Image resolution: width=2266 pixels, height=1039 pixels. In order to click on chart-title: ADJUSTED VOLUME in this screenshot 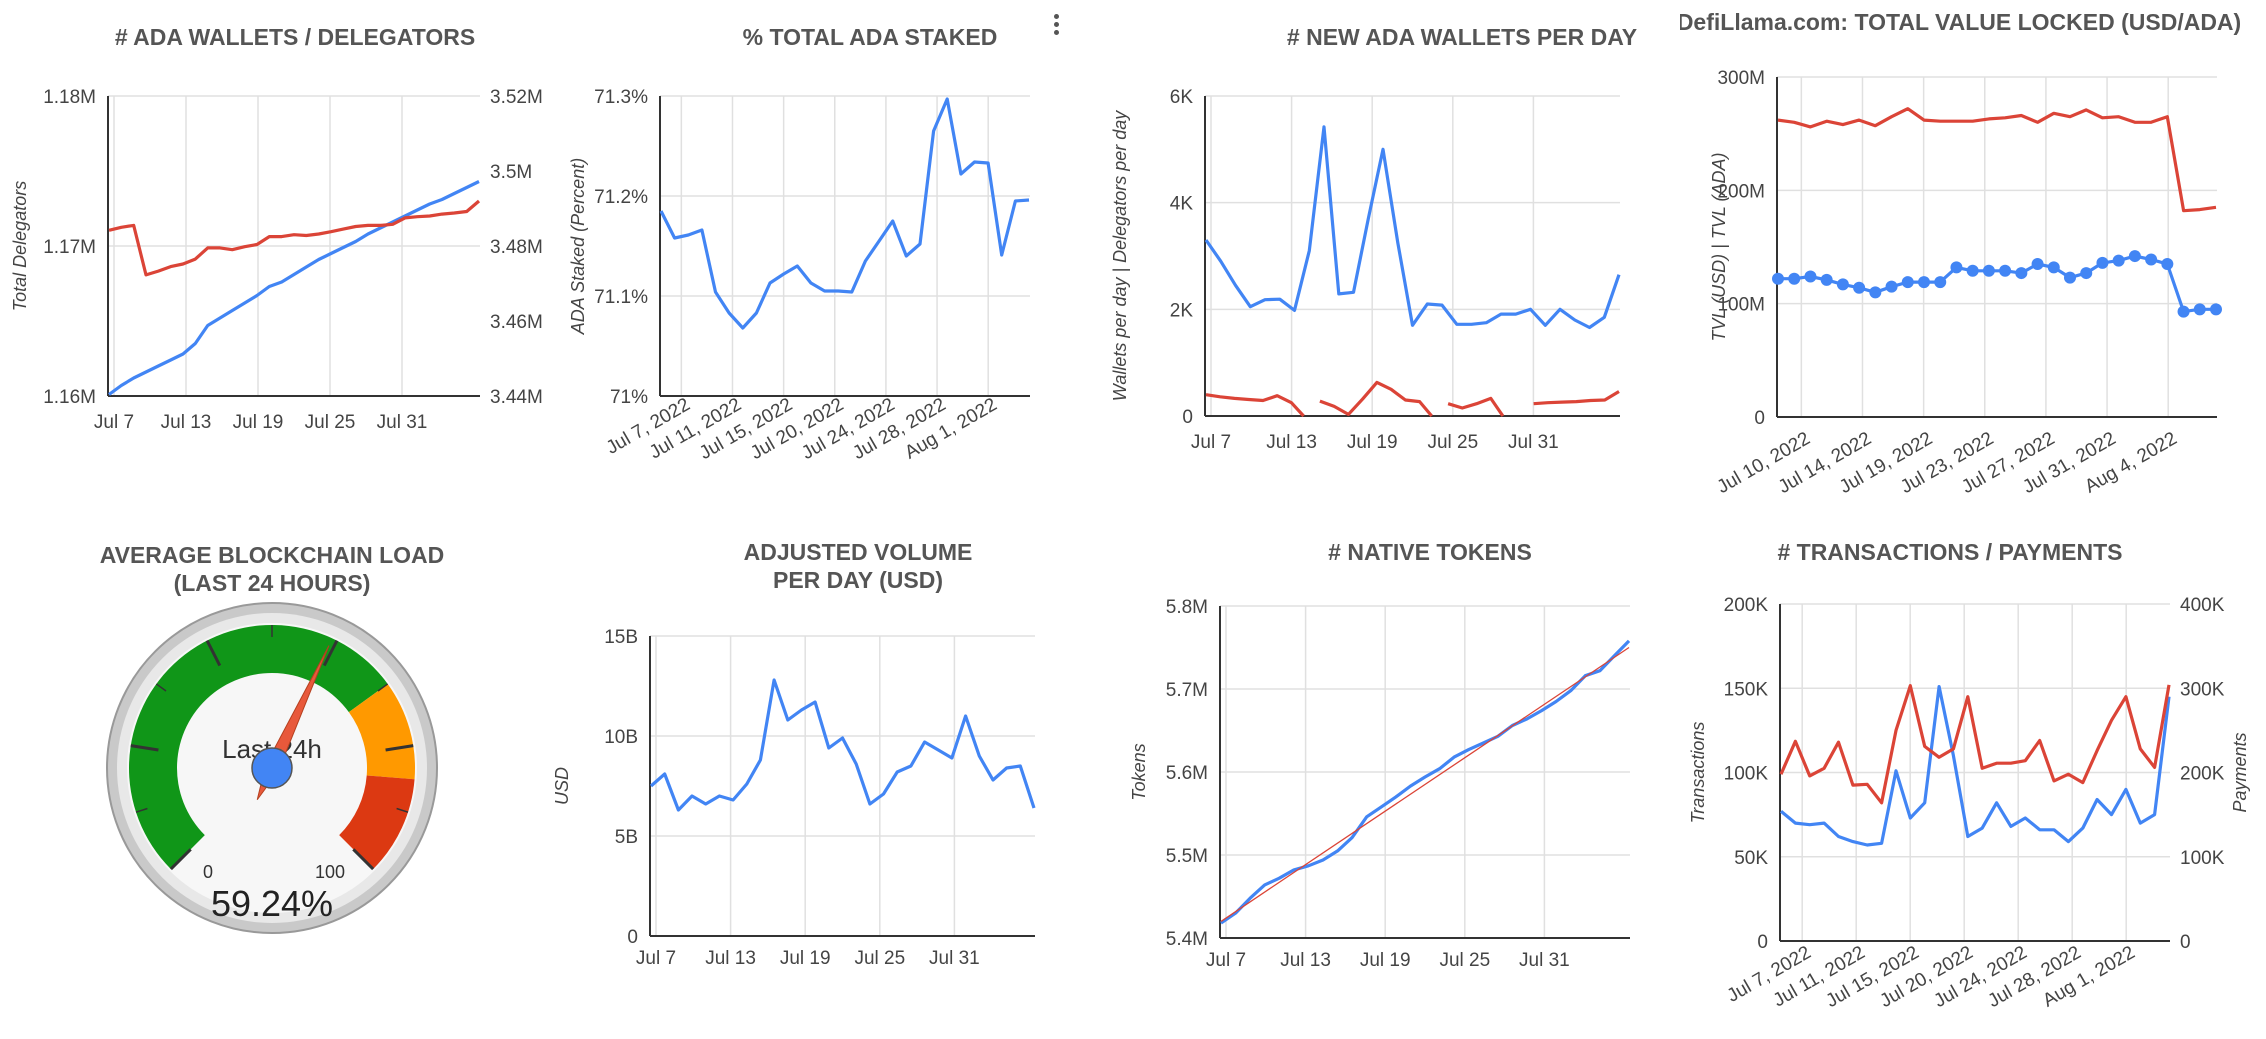, I will do `click(858, 552)`.